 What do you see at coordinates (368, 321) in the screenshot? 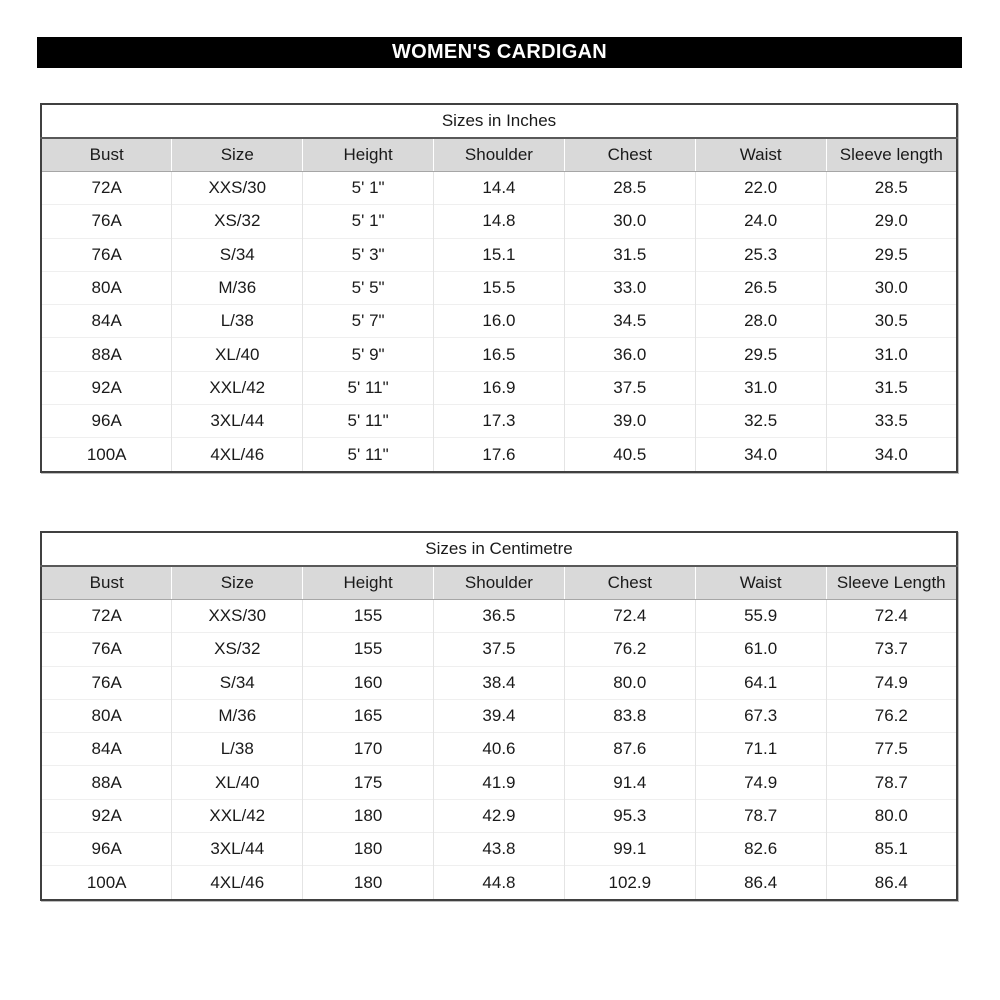
I see `table-cell: 5' 7"` at bounding box center [368, 321].